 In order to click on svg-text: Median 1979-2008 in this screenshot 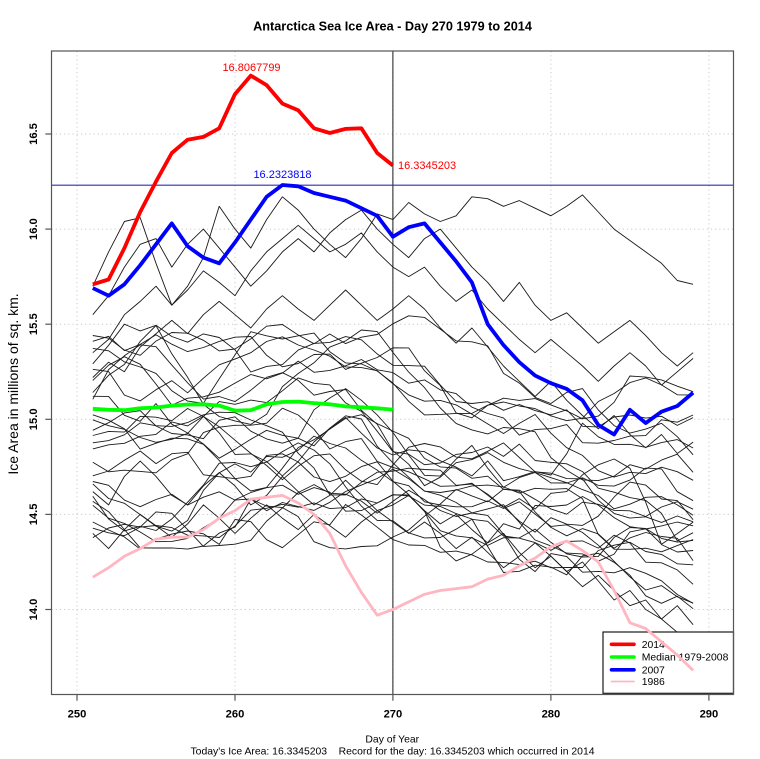, I will do `click(685, 658)`.